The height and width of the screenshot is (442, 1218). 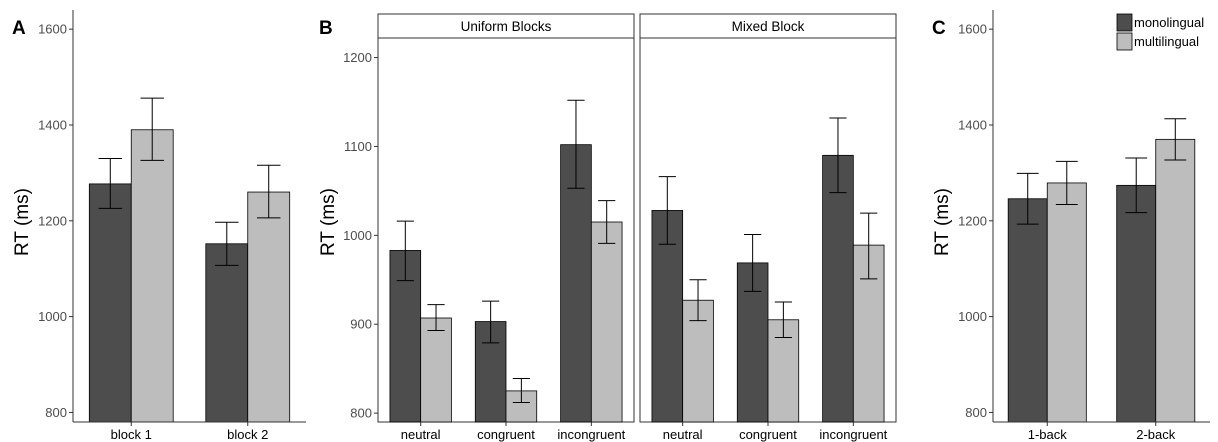 What do you see at coordinates (972, 29) in the screenshot?
I see `y-tick-label-c: 1600` at bounding box center [972, 29].